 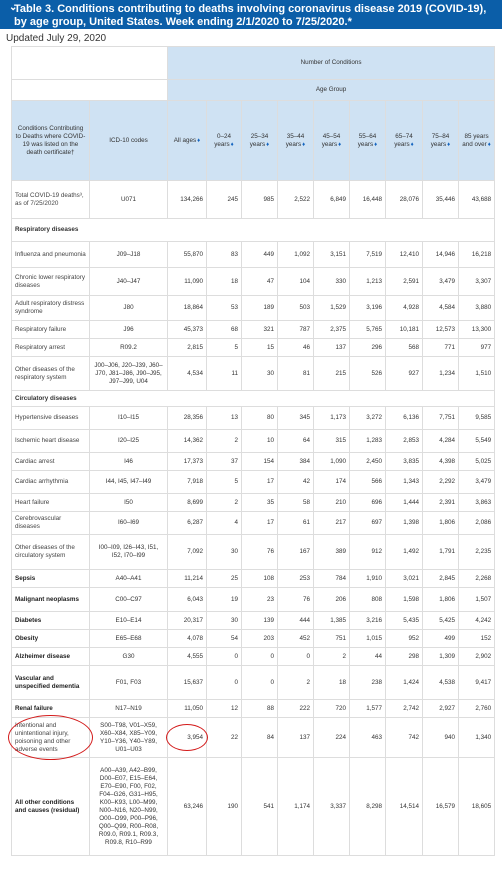 I want to click on age-column-label: 75–84 years, so click(x=440, y=140).